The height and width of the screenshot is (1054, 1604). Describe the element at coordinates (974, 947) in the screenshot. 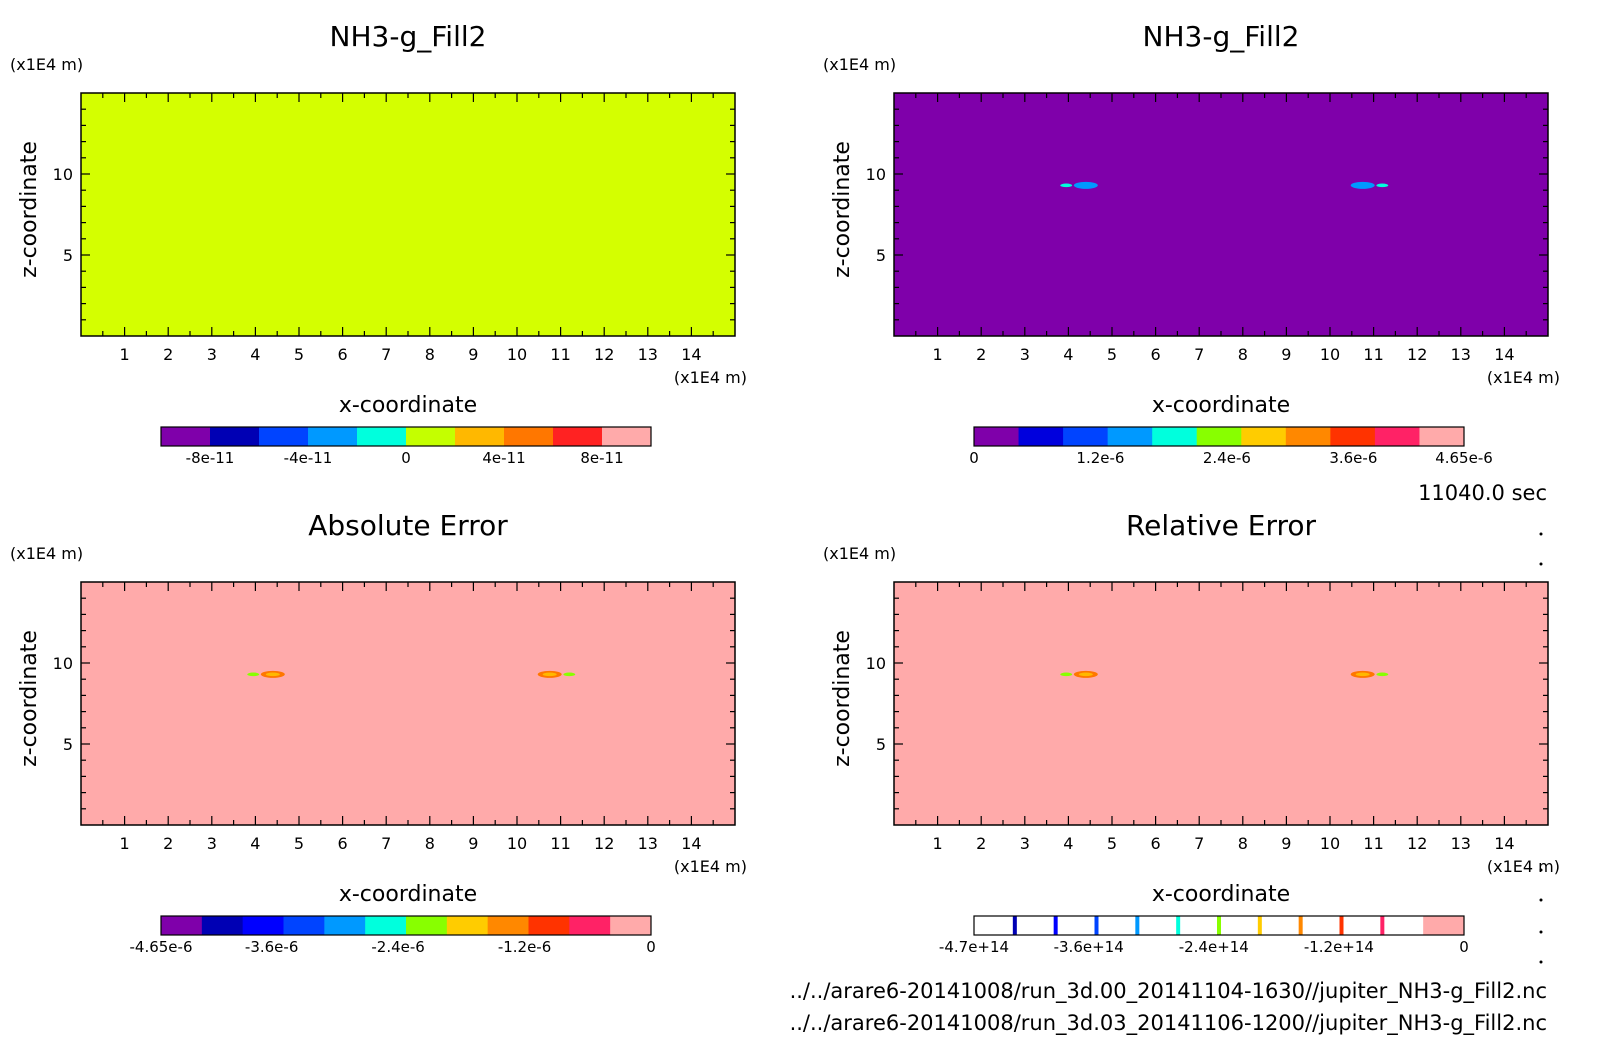

I see `colorbar-tick-label: -4.7e+14` at that location.